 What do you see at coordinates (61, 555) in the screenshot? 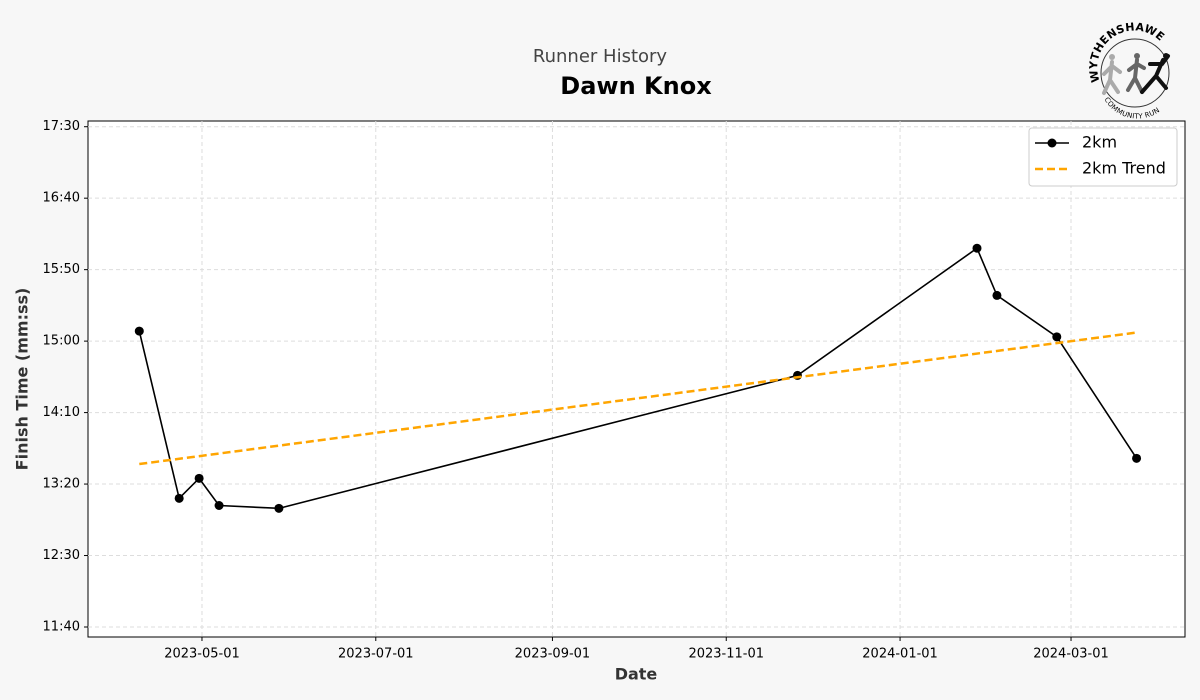
I see `y-tick-label: 12:30` at bounding box center [61, 555].